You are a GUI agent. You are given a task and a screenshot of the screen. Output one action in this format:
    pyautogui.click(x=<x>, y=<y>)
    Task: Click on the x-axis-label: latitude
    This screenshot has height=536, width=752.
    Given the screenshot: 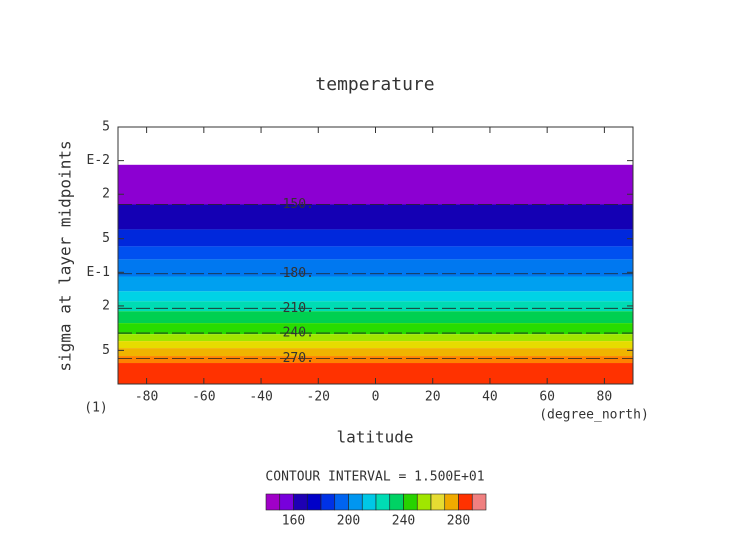 What is the action you would take?
    pyautogui.click(x=374, y=437)
    